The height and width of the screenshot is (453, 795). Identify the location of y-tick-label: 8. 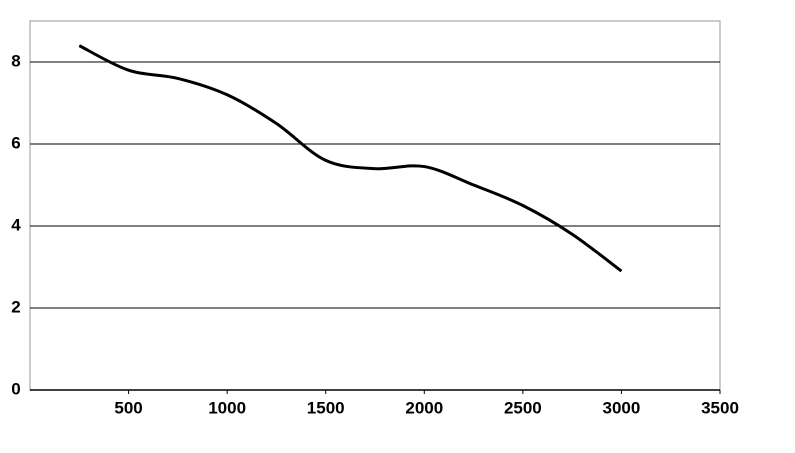
(15, 60).